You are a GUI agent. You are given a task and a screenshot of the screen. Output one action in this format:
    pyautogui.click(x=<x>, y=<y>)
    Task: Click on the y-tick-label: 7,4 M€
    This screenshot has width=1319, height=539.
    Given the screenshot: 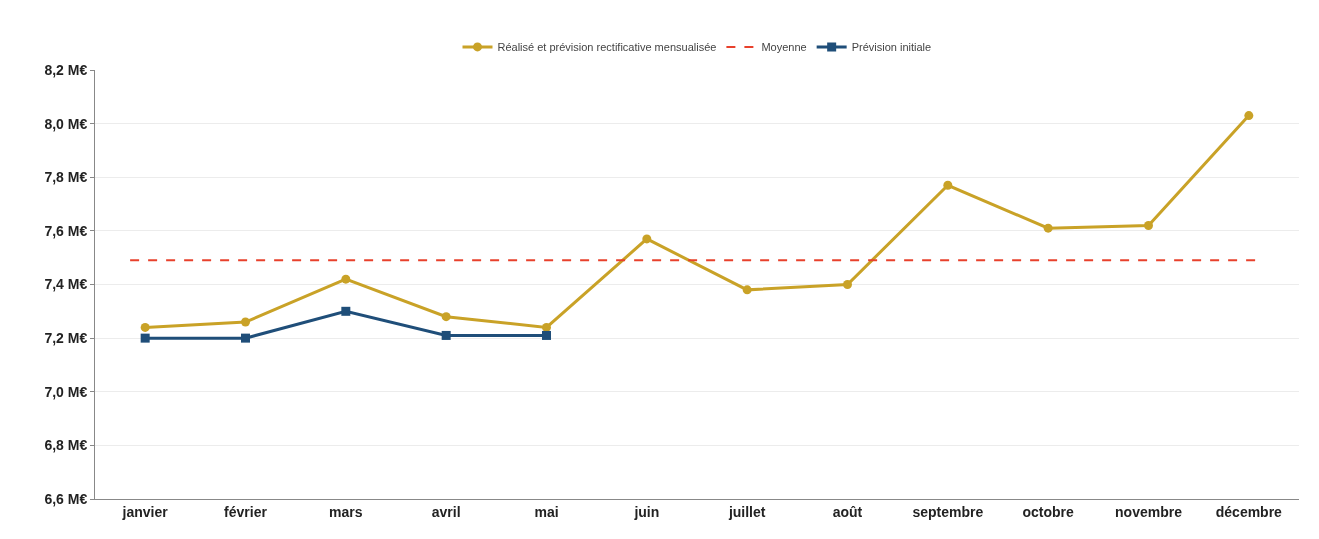 What is the action you would take?
    pyautogui.click(x=66, y=284)
    